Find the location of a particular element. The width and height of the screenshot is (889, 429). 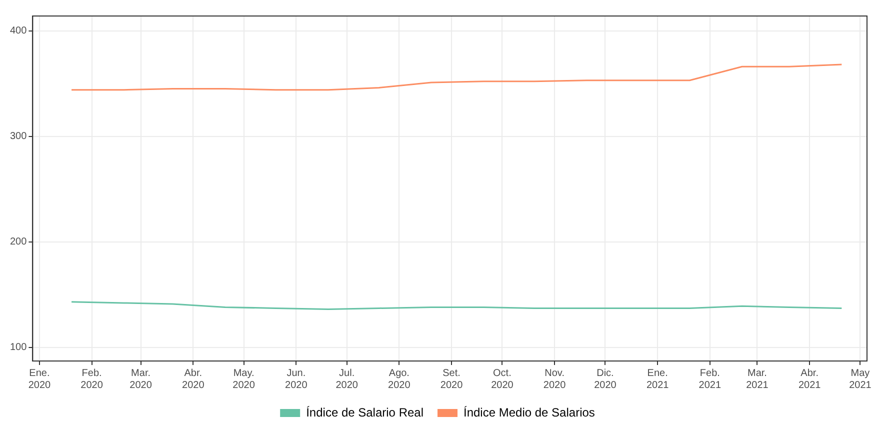

x-tick-label: Ene. 2021 is located at coordinates (658, 379).